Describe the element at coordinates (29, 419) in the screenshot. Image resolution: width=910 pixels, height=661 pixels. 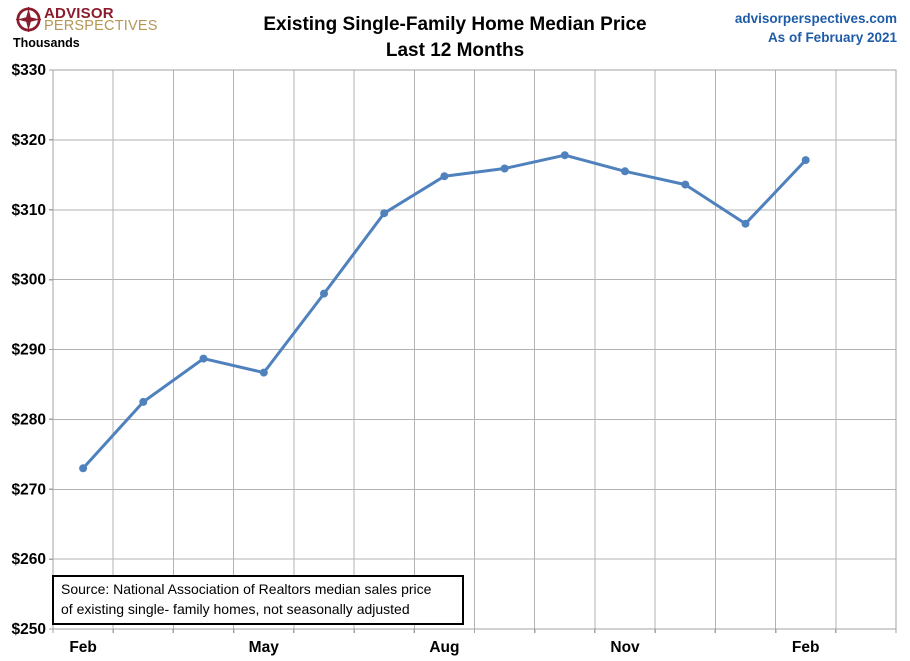
I see `y-axis-label: $280` at that location.